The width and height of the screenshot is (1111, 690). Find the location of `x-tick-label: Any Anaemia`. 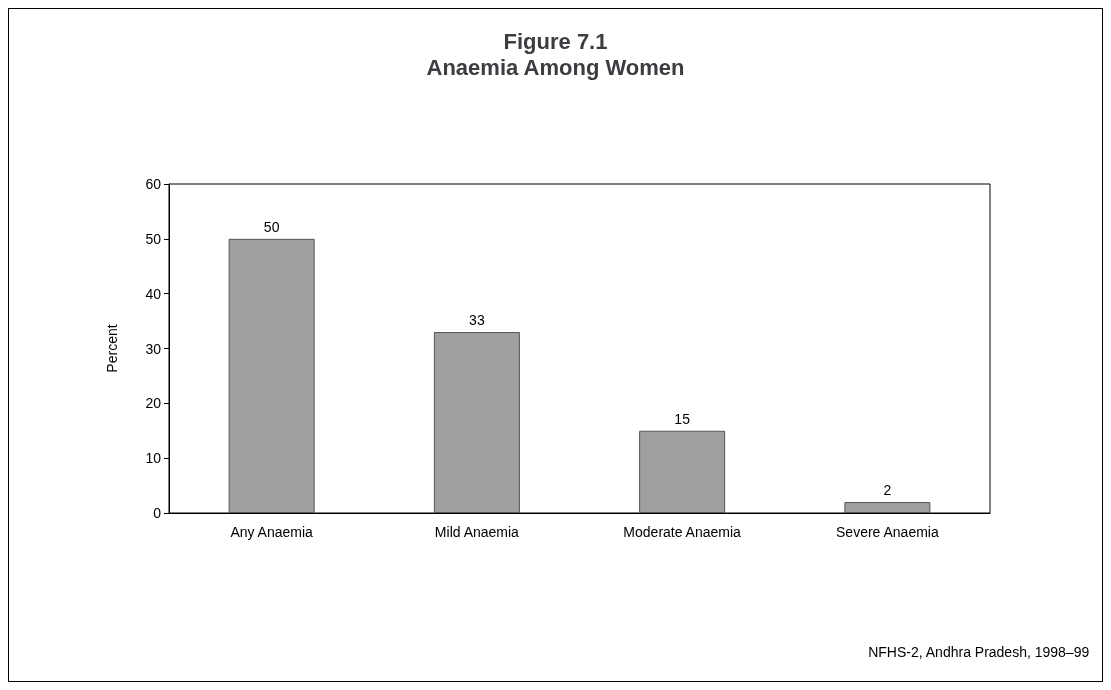

x-tick-label: Any Anaemia is located at coordinates (272, 532).